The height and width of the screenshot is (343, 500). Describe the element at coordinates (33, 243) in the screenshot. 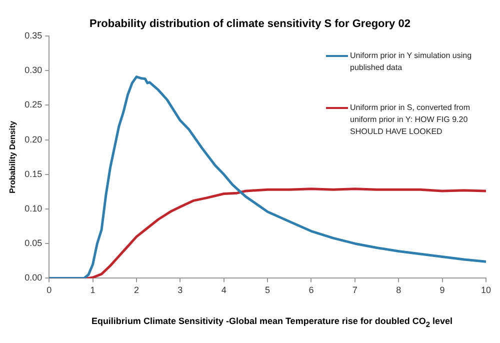

I see `y-tick-label: 0.05` at that location.